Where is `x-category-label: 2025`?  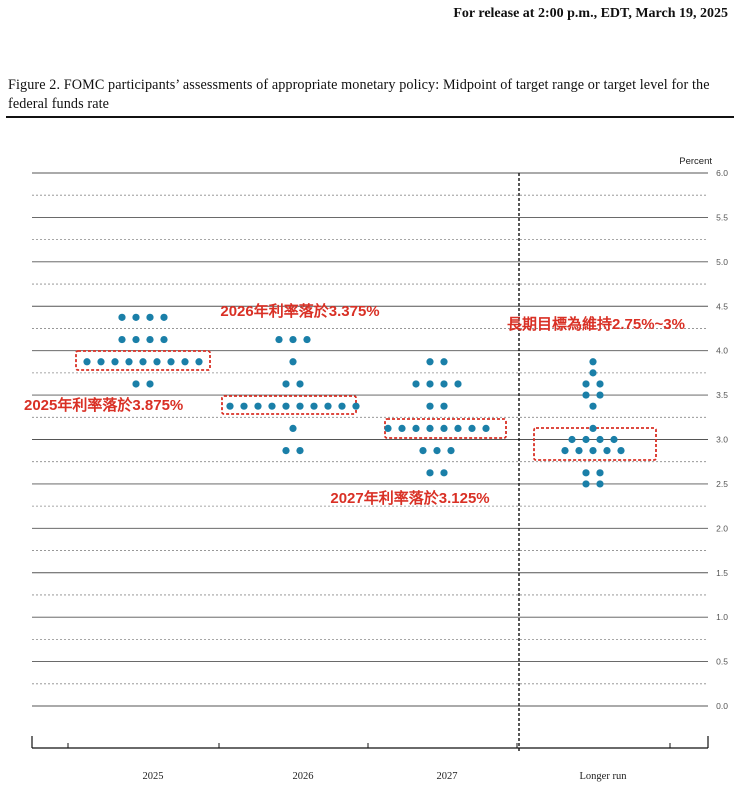
x-category-label: 2025 is located at coordinates (153, 776).